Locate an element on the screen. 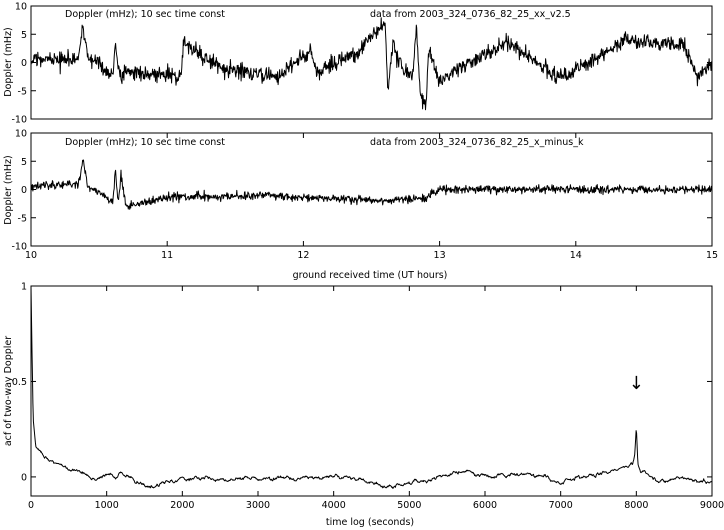 This screenshot has height=530, width=724. x-axis-label: time log (seconds) is located at coordinates (370, 522).